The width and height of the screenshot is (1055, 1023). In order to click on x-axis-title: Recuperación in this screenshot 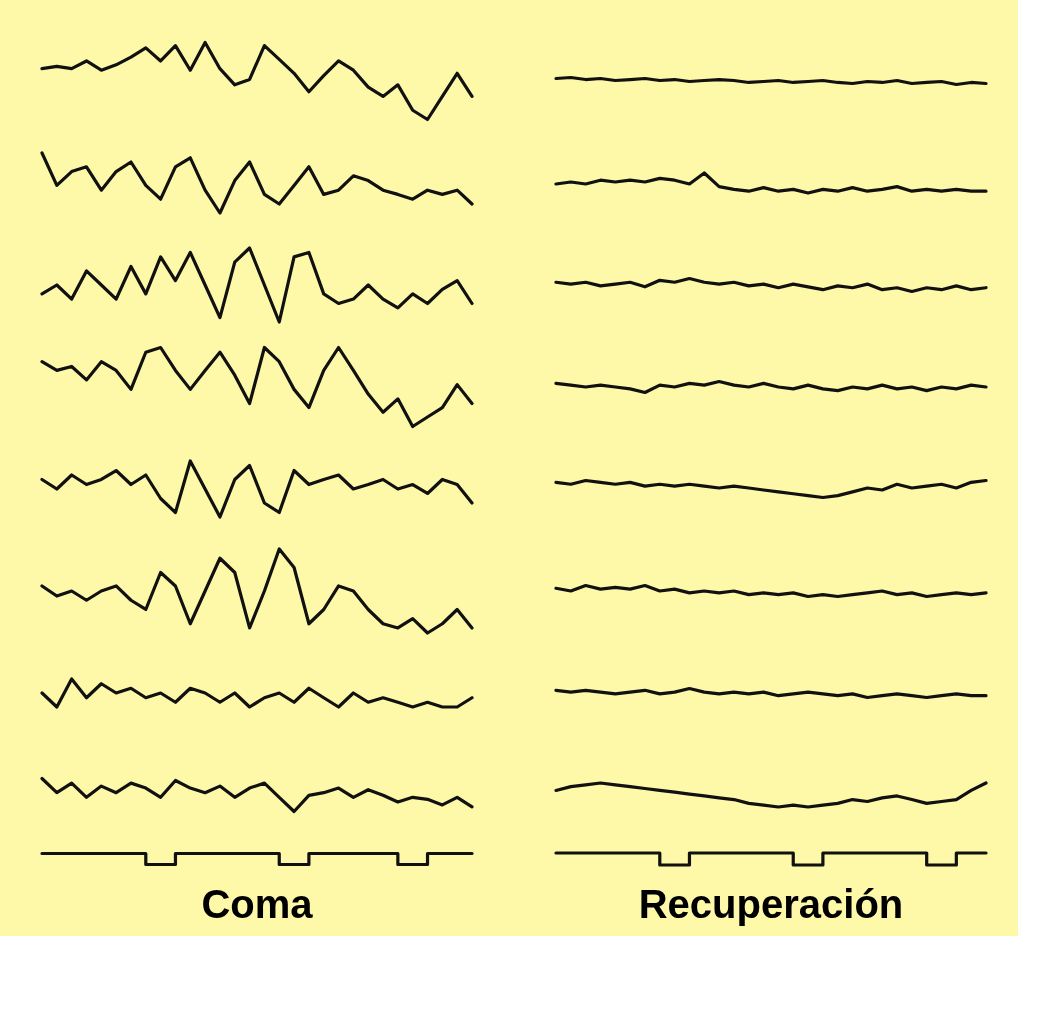, I will do `click(771, 904)`.